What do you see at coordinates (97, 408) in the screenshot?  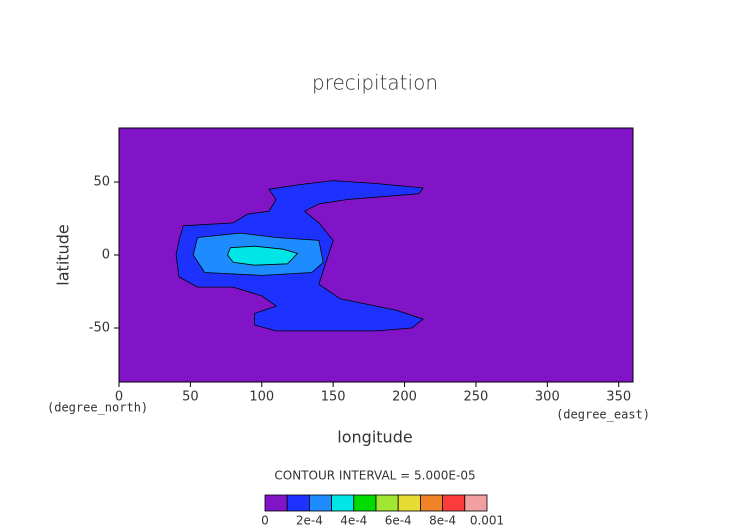 I see `y-unit: (degree_north)` at bounding box center [97, 408].